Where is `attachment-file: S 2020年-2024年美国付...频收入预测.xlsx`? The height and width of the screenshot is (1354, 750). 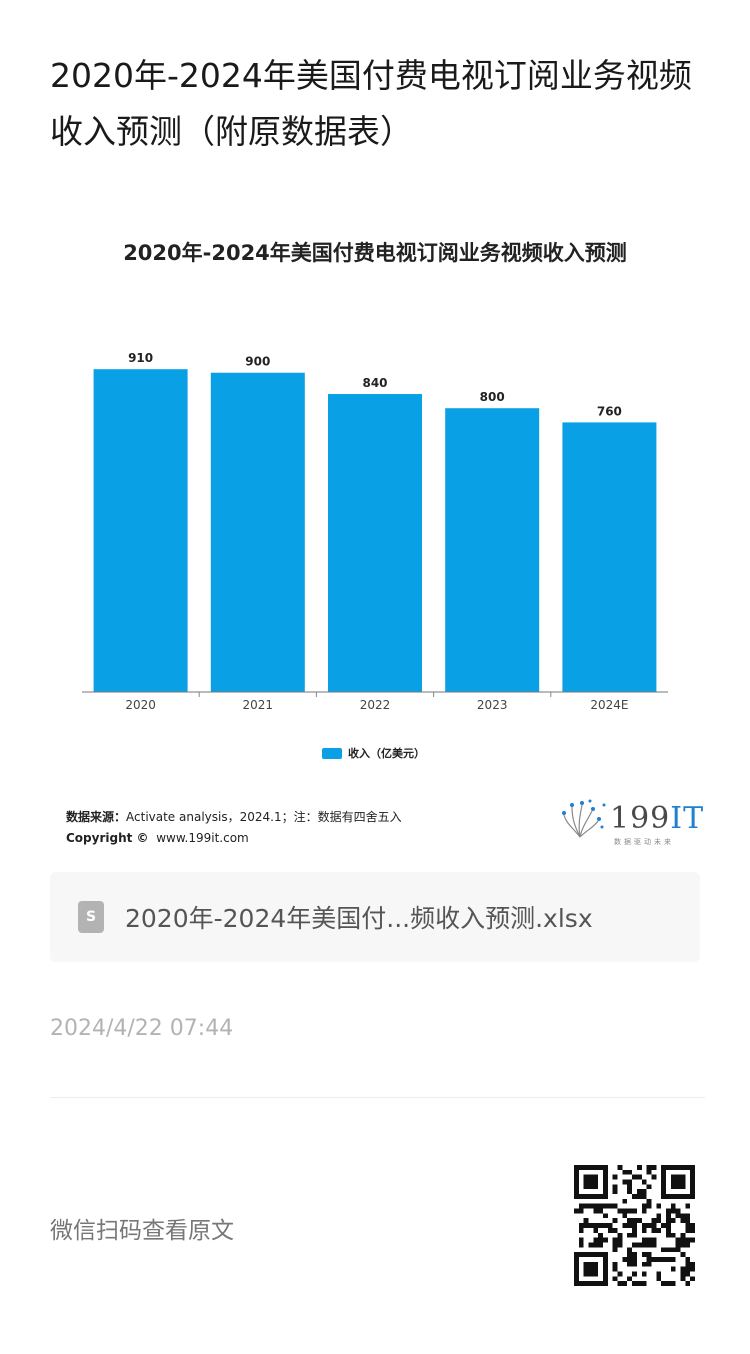 attachment-file: S 2020年-2024年美国付...频收入预测.xlsx is located at coordinates (375, 917).